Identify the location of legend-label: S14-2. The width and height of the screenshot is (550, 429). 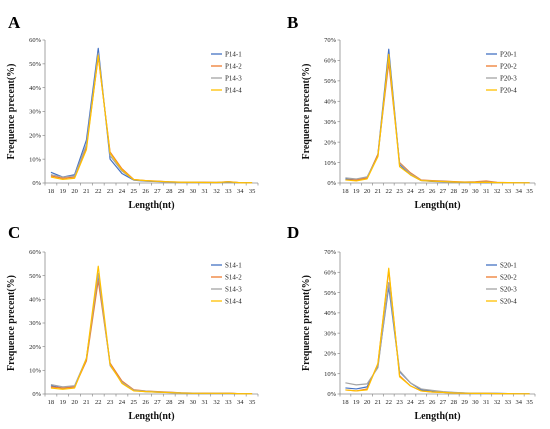
(233, 277).